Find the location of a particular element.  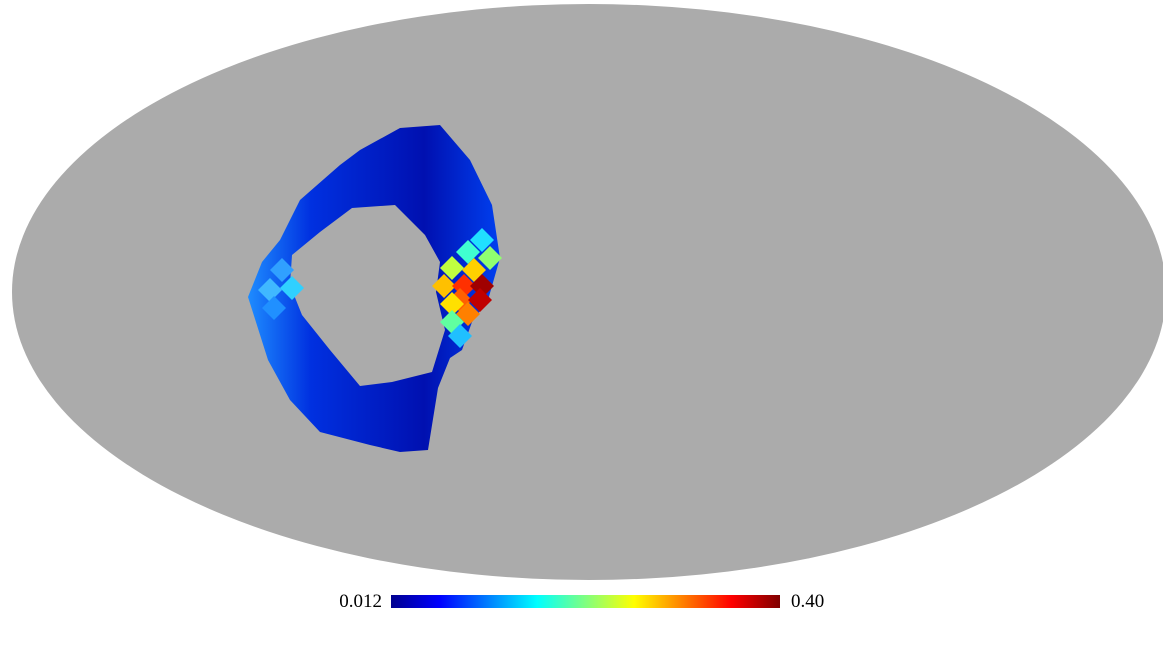

colorbar is located at coordinates (585, 601).